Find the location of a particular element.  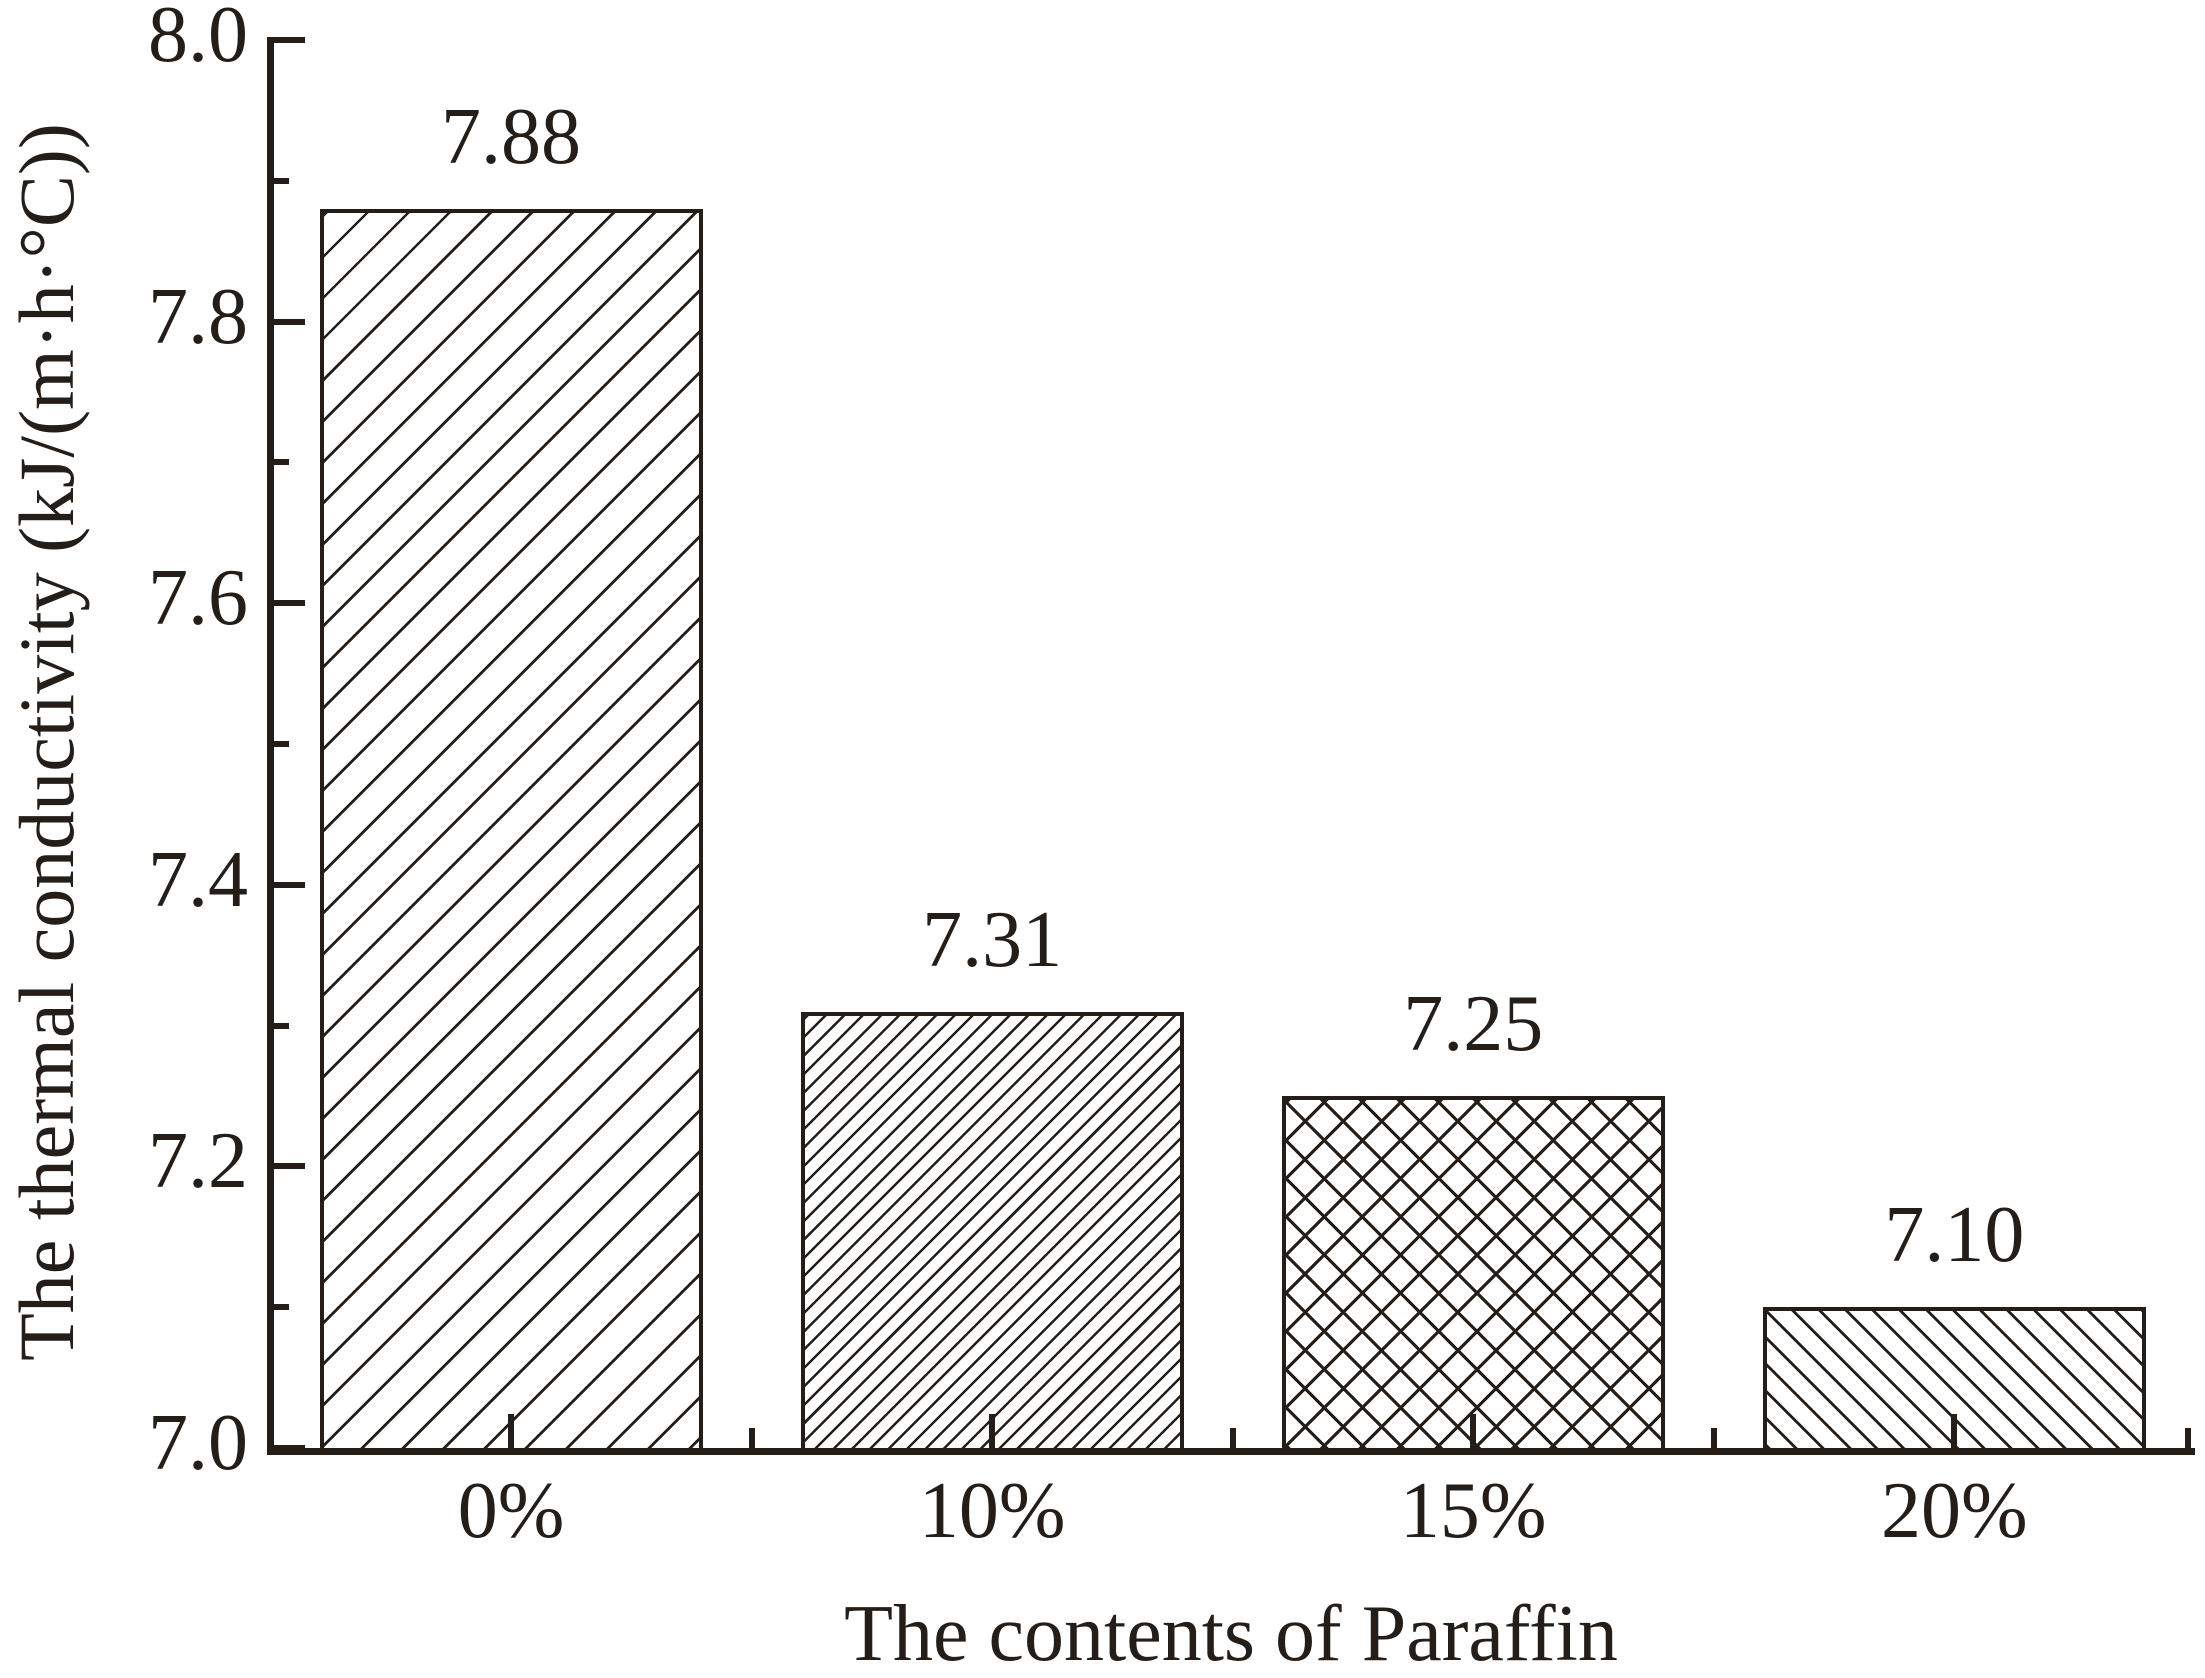

x-axis-line is located at coordinates (1231, 1451).